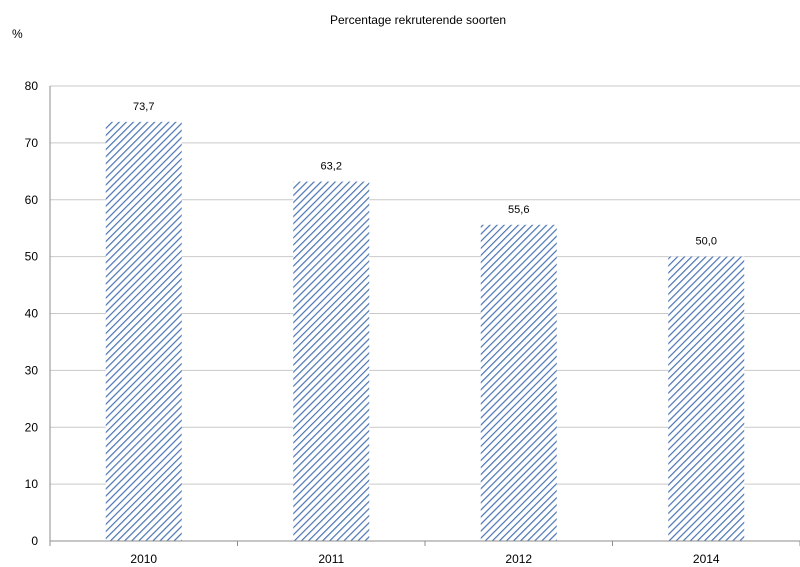  Describe the element at coordinates (518, 559) in the screenshot. I see `x-tick-label-2012: 2012` at that location.